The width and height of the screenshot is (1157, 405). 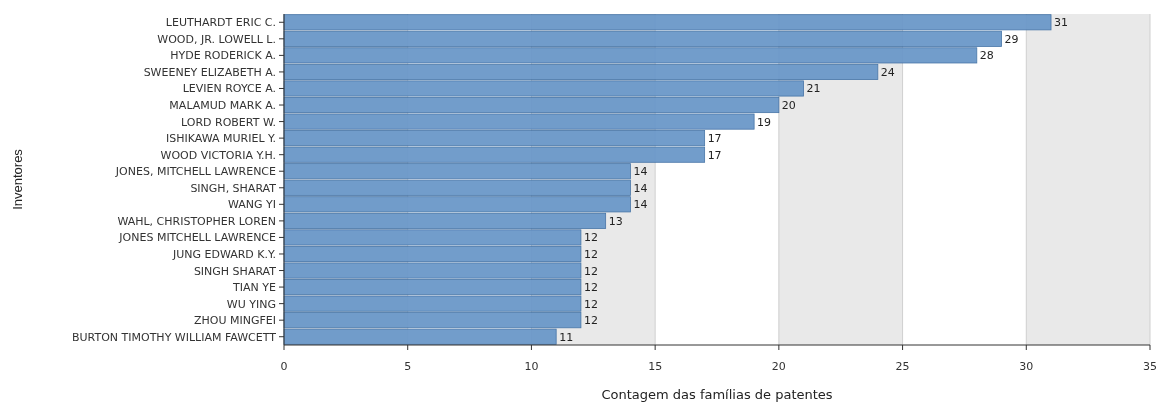 I want to click on y-tick-label: WOOD, JR. LOWELL L., so click(x=216, y=39).